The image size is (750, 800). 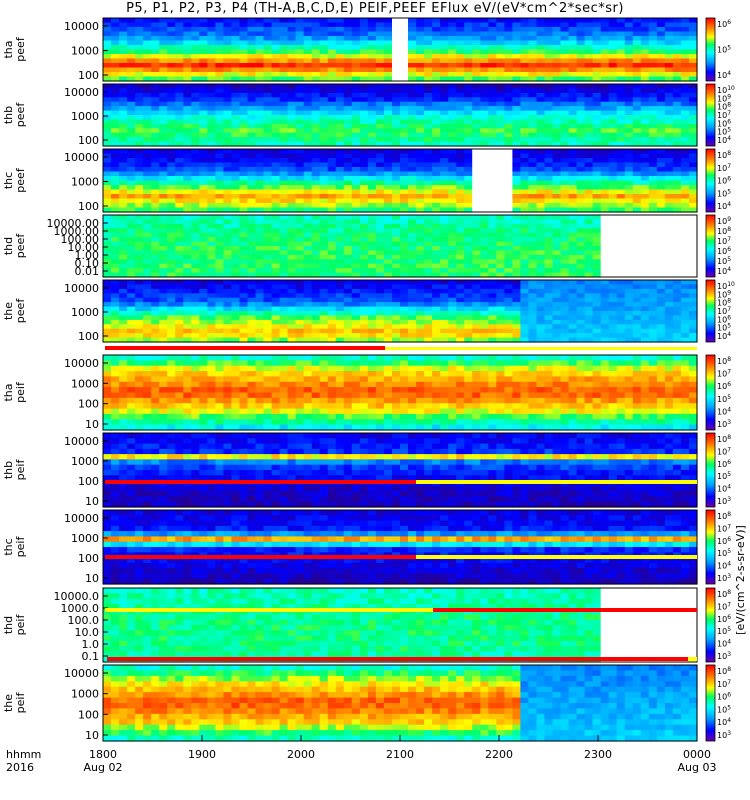 I want to click on y-tick-label: 1000.00, so click(x=77, y=231).